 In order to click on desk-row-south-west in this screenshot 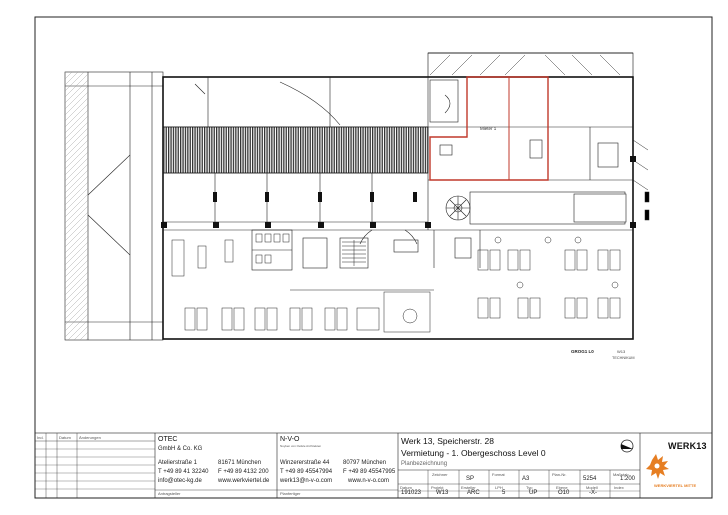, I will do `click(282, 319)`.